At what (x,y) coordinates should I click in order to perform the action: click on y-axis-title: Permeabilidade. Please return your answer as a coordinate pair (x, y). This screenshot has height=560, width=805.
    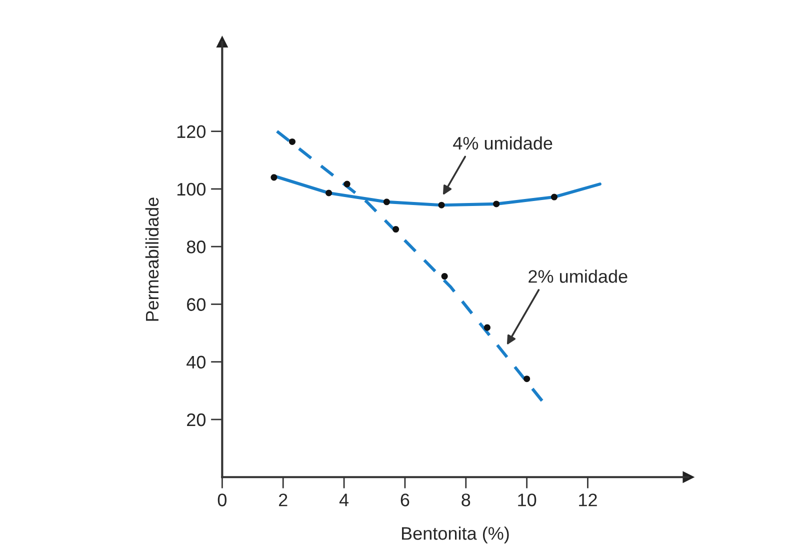
    Looking at the image, I should click on (152, 259).